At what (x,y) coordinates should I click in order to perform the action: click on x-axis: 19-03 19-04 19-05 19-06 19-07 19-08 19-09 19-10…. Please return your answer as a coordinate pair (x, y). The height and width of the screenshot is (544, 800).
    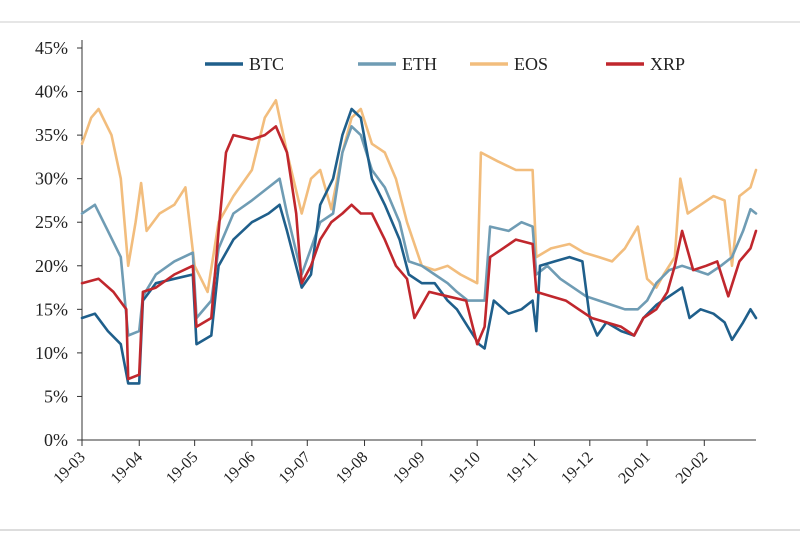
    Looking at the image, I should click on (403, 463).